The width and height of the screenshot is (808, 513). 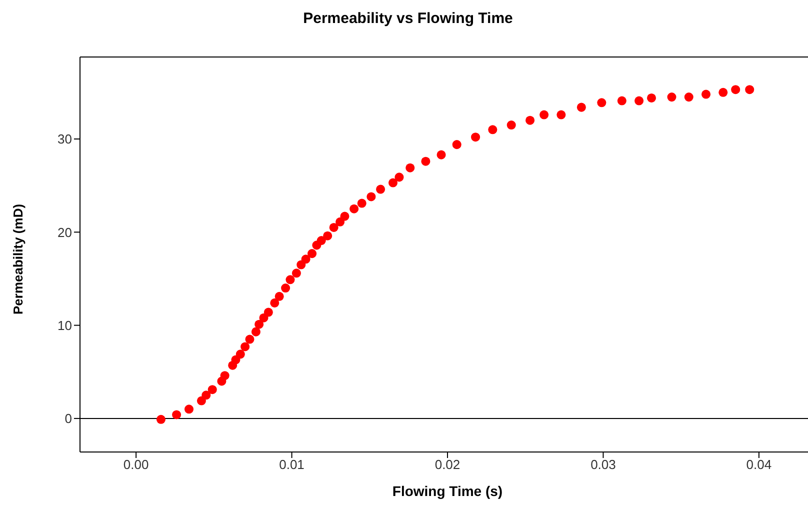 What do you see at coordinates (18, 259) in the screenshot?
I see `y-axis-title: Permeability (mD)` at bounding box center [18, 259].